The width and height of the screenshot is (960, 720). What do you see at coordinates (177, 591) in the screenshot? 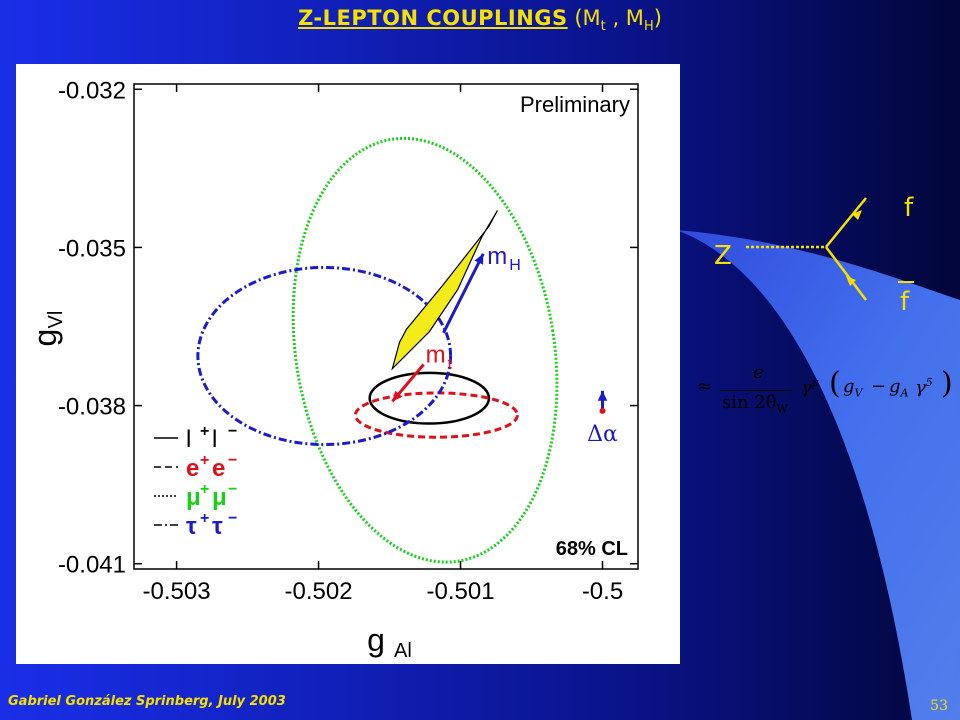
I see `x-tick-label: -0.503` at bounding box center [177, 591].